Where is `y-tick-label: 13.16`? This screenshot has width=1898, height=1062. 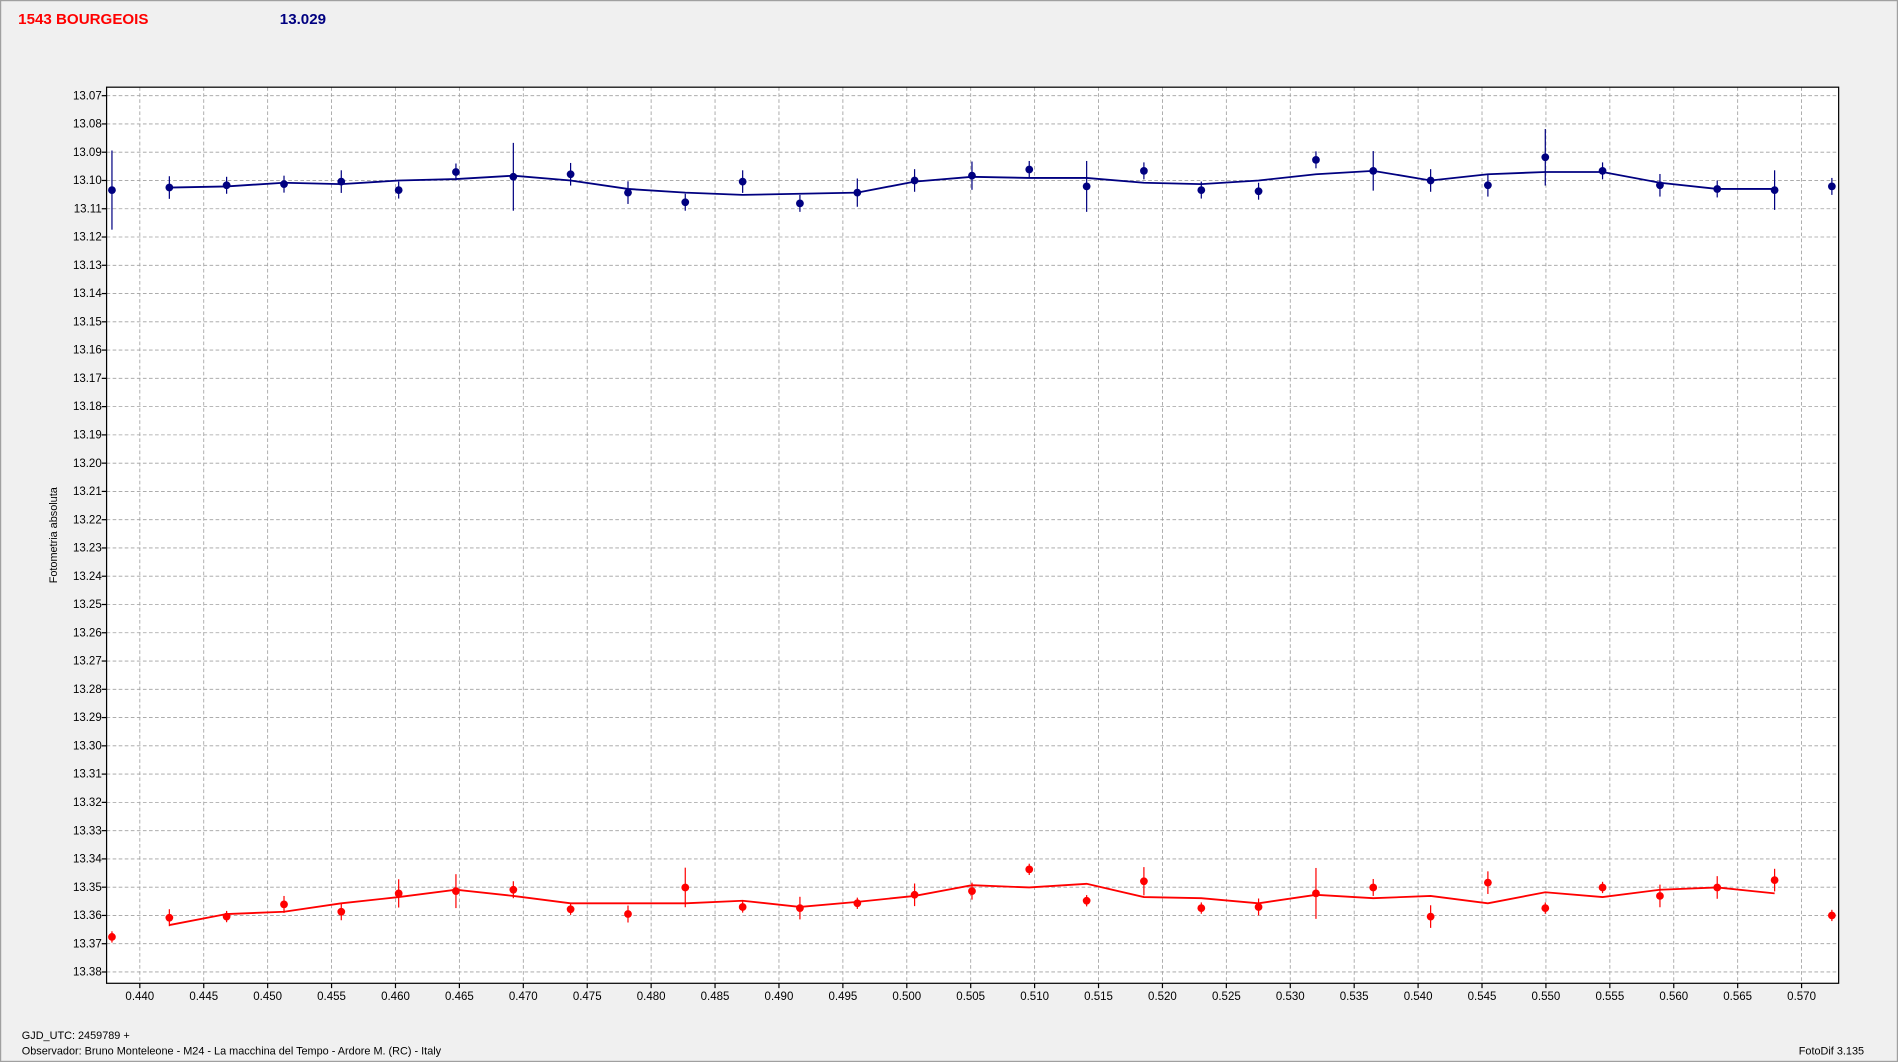
y-tick-label: 13.16 is located at coordinates (87, 351).